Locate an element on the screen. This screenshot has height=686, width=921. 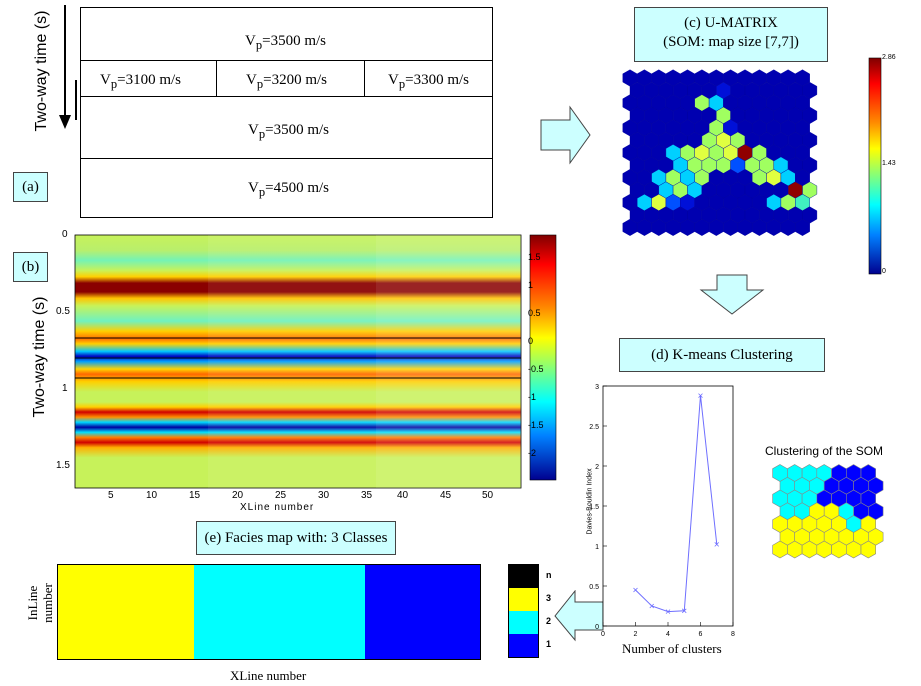
facies-class-cyan is located at coordinates (279, 612).